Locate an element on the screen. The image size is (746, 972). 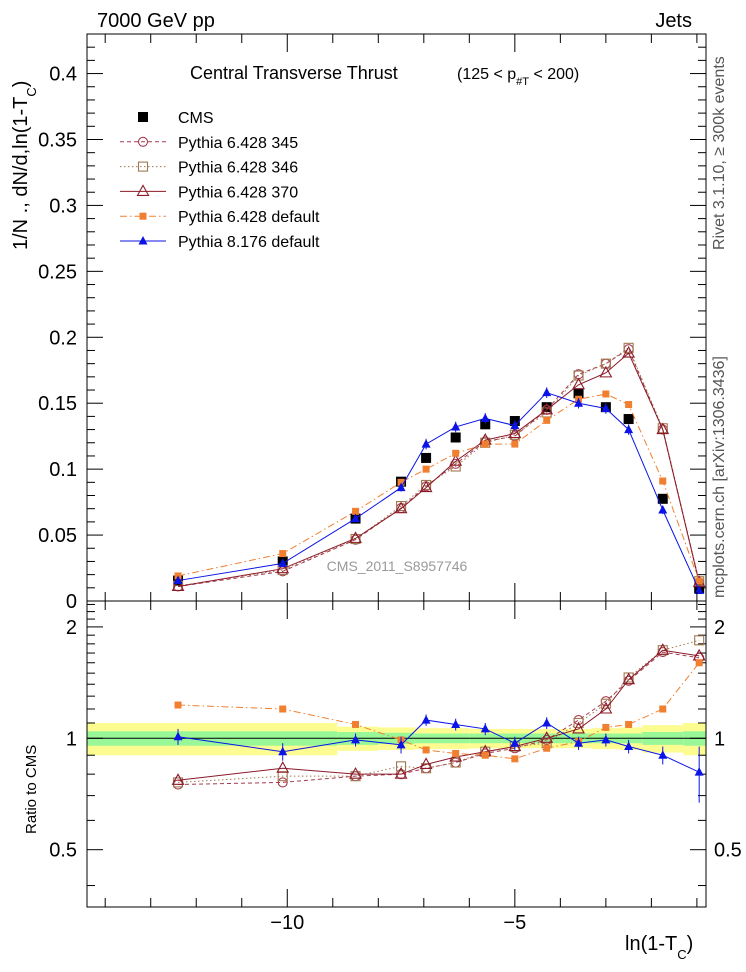
legend-label: Pythia 6.428 345 is located at coordinates (238, 143).